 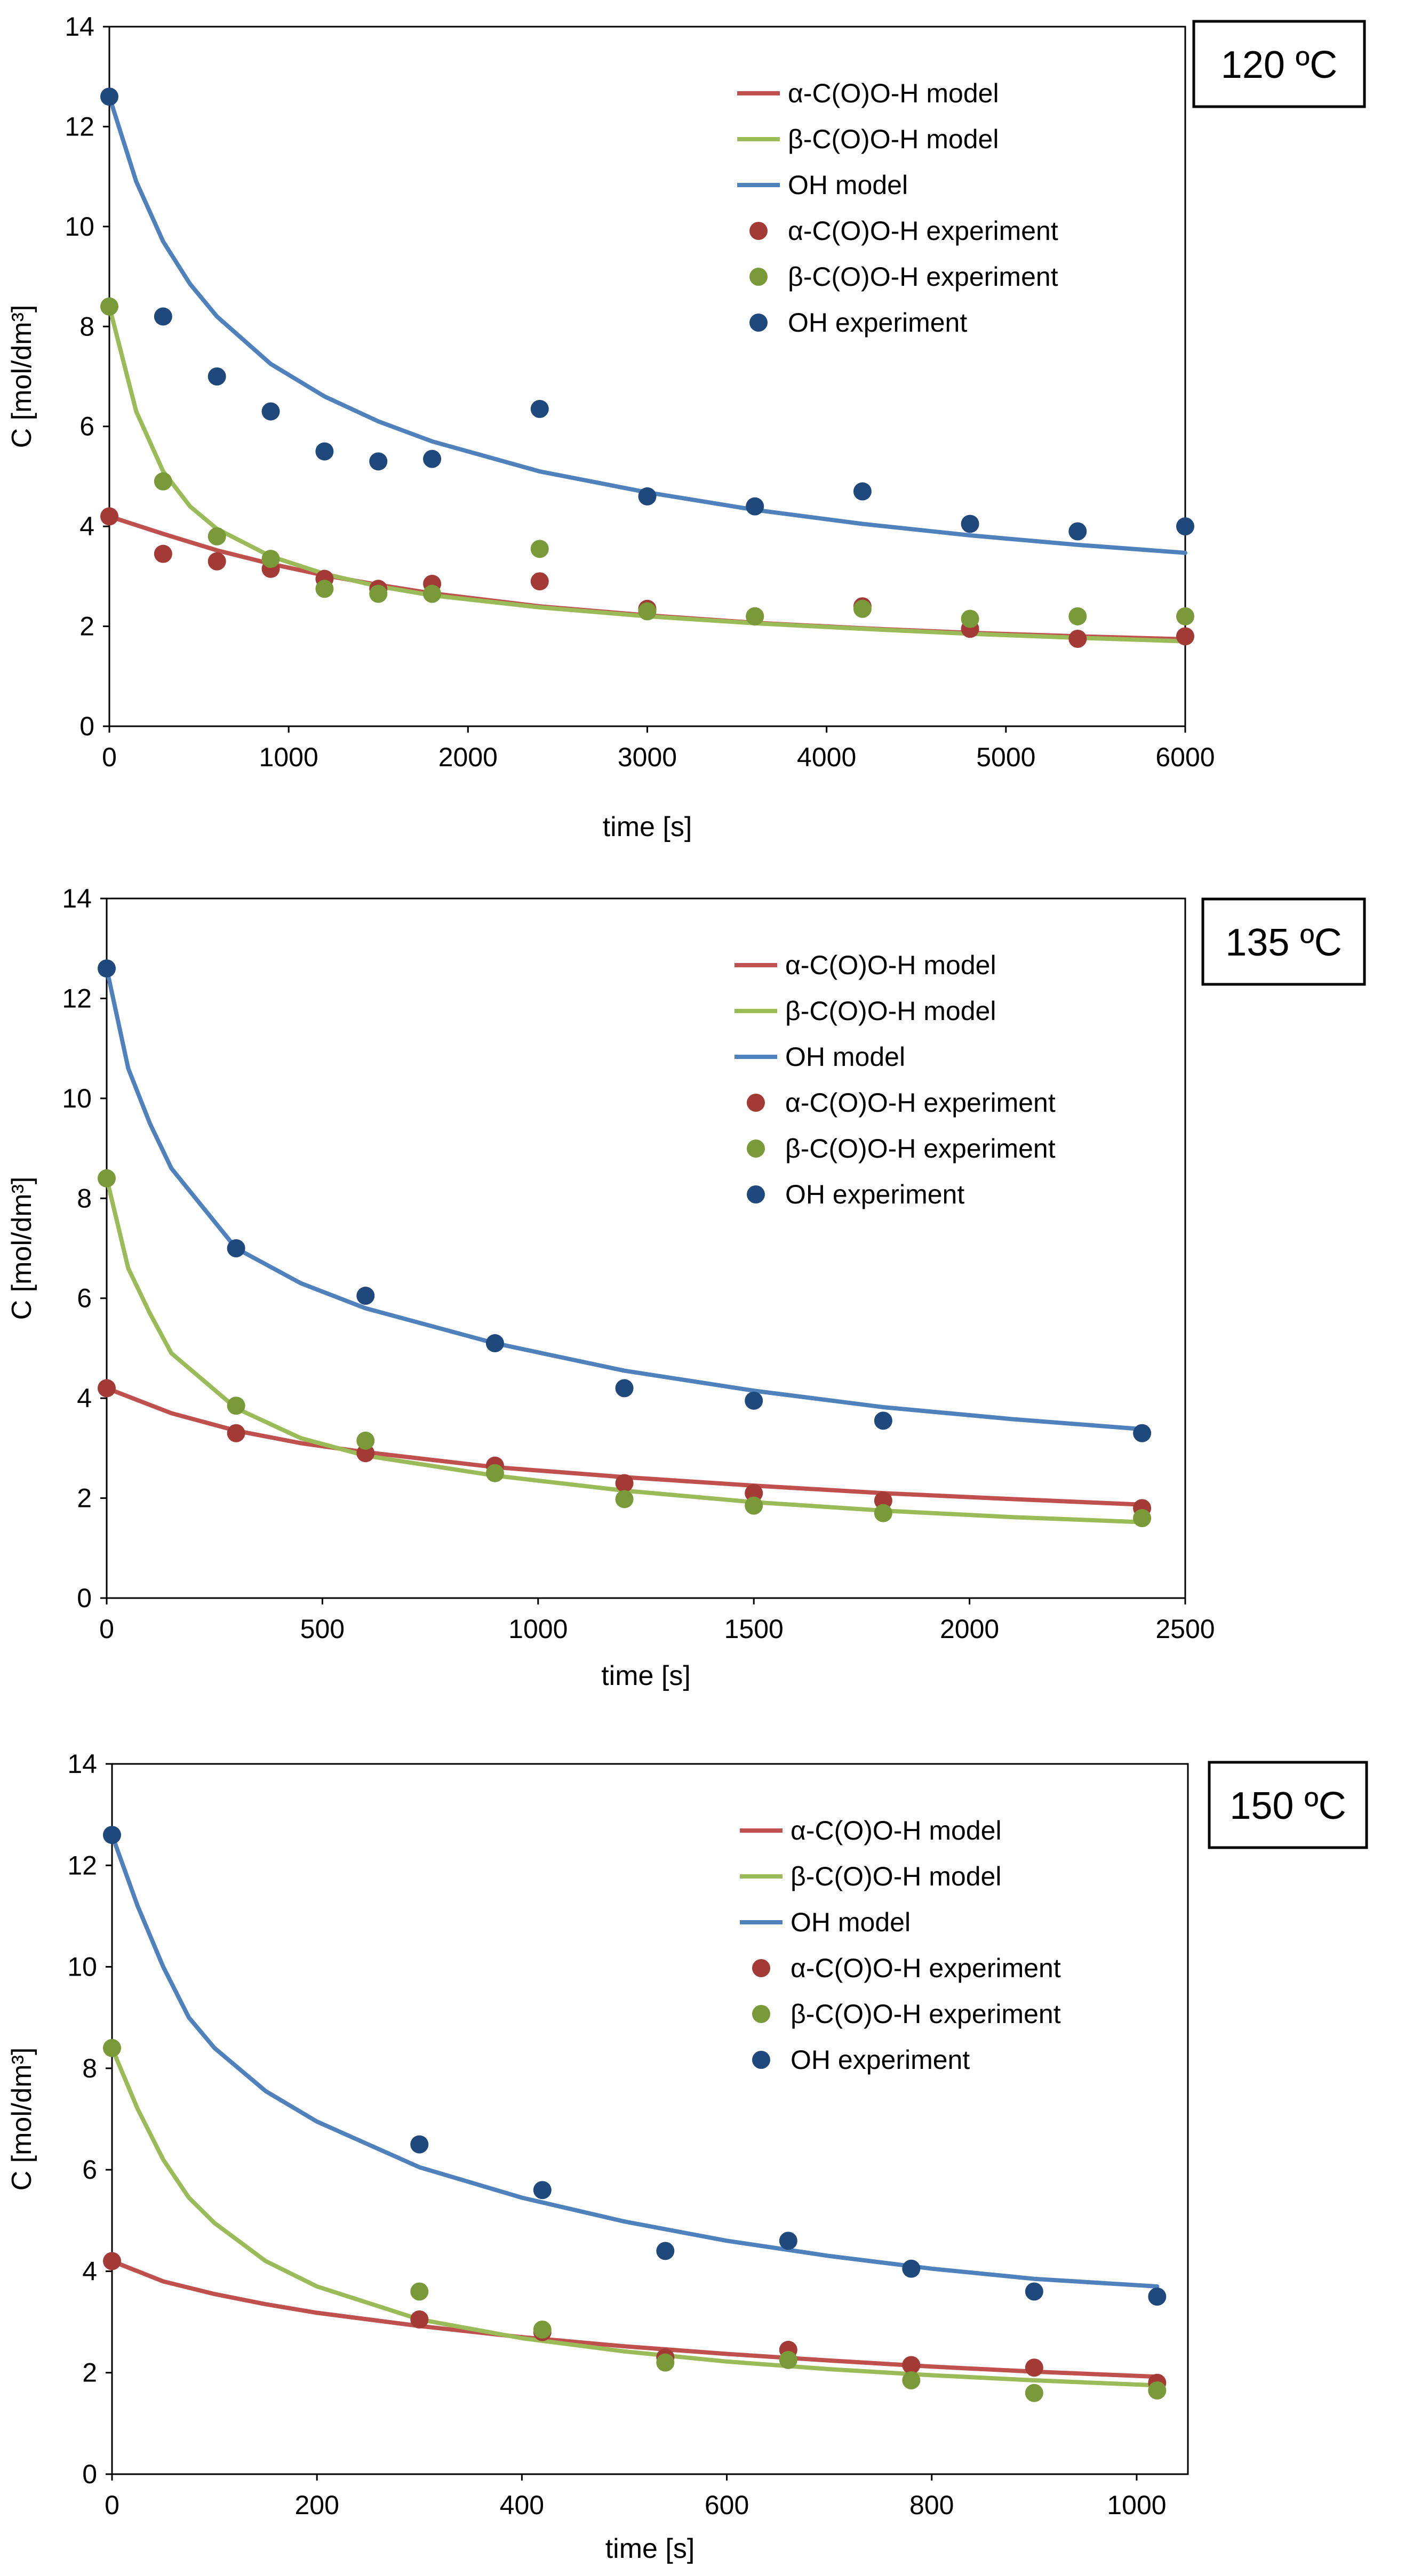 I want to click on x-tick-label: 200, so click(x=316, y=2505).